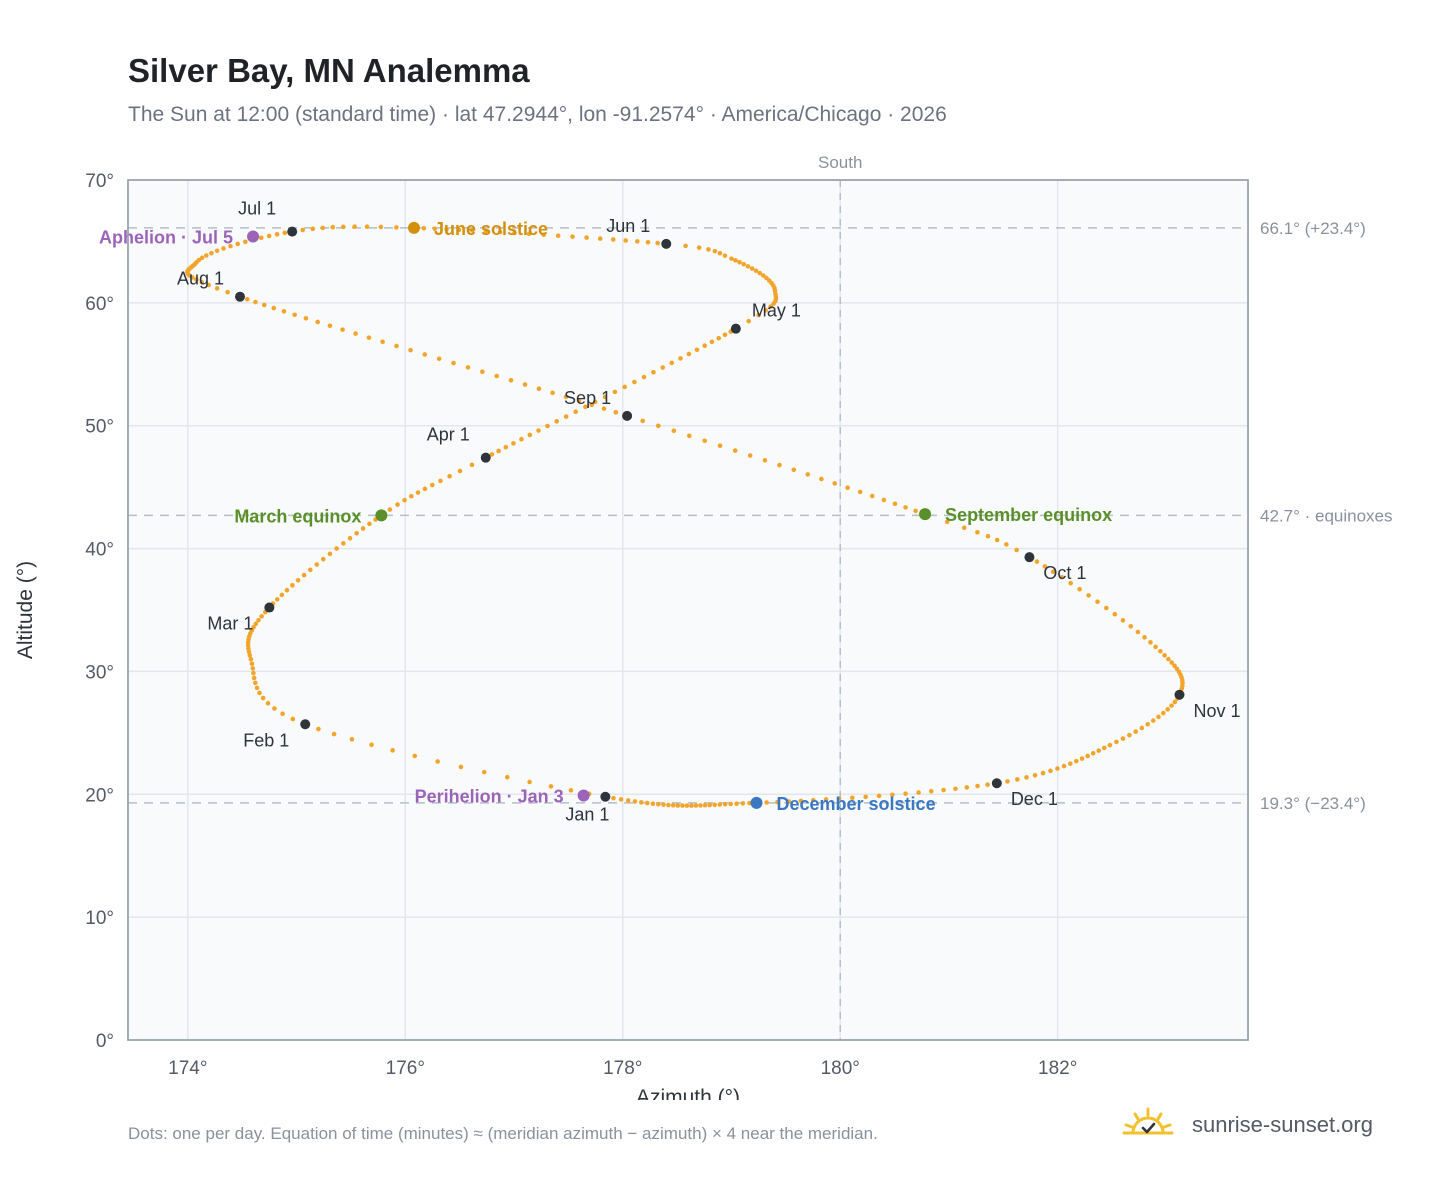  What do you see at coordinates (329, 70) in the screenshot?
I see `chart-title: Silver Bay, MN Analemma` at bounding box center [329, 70].